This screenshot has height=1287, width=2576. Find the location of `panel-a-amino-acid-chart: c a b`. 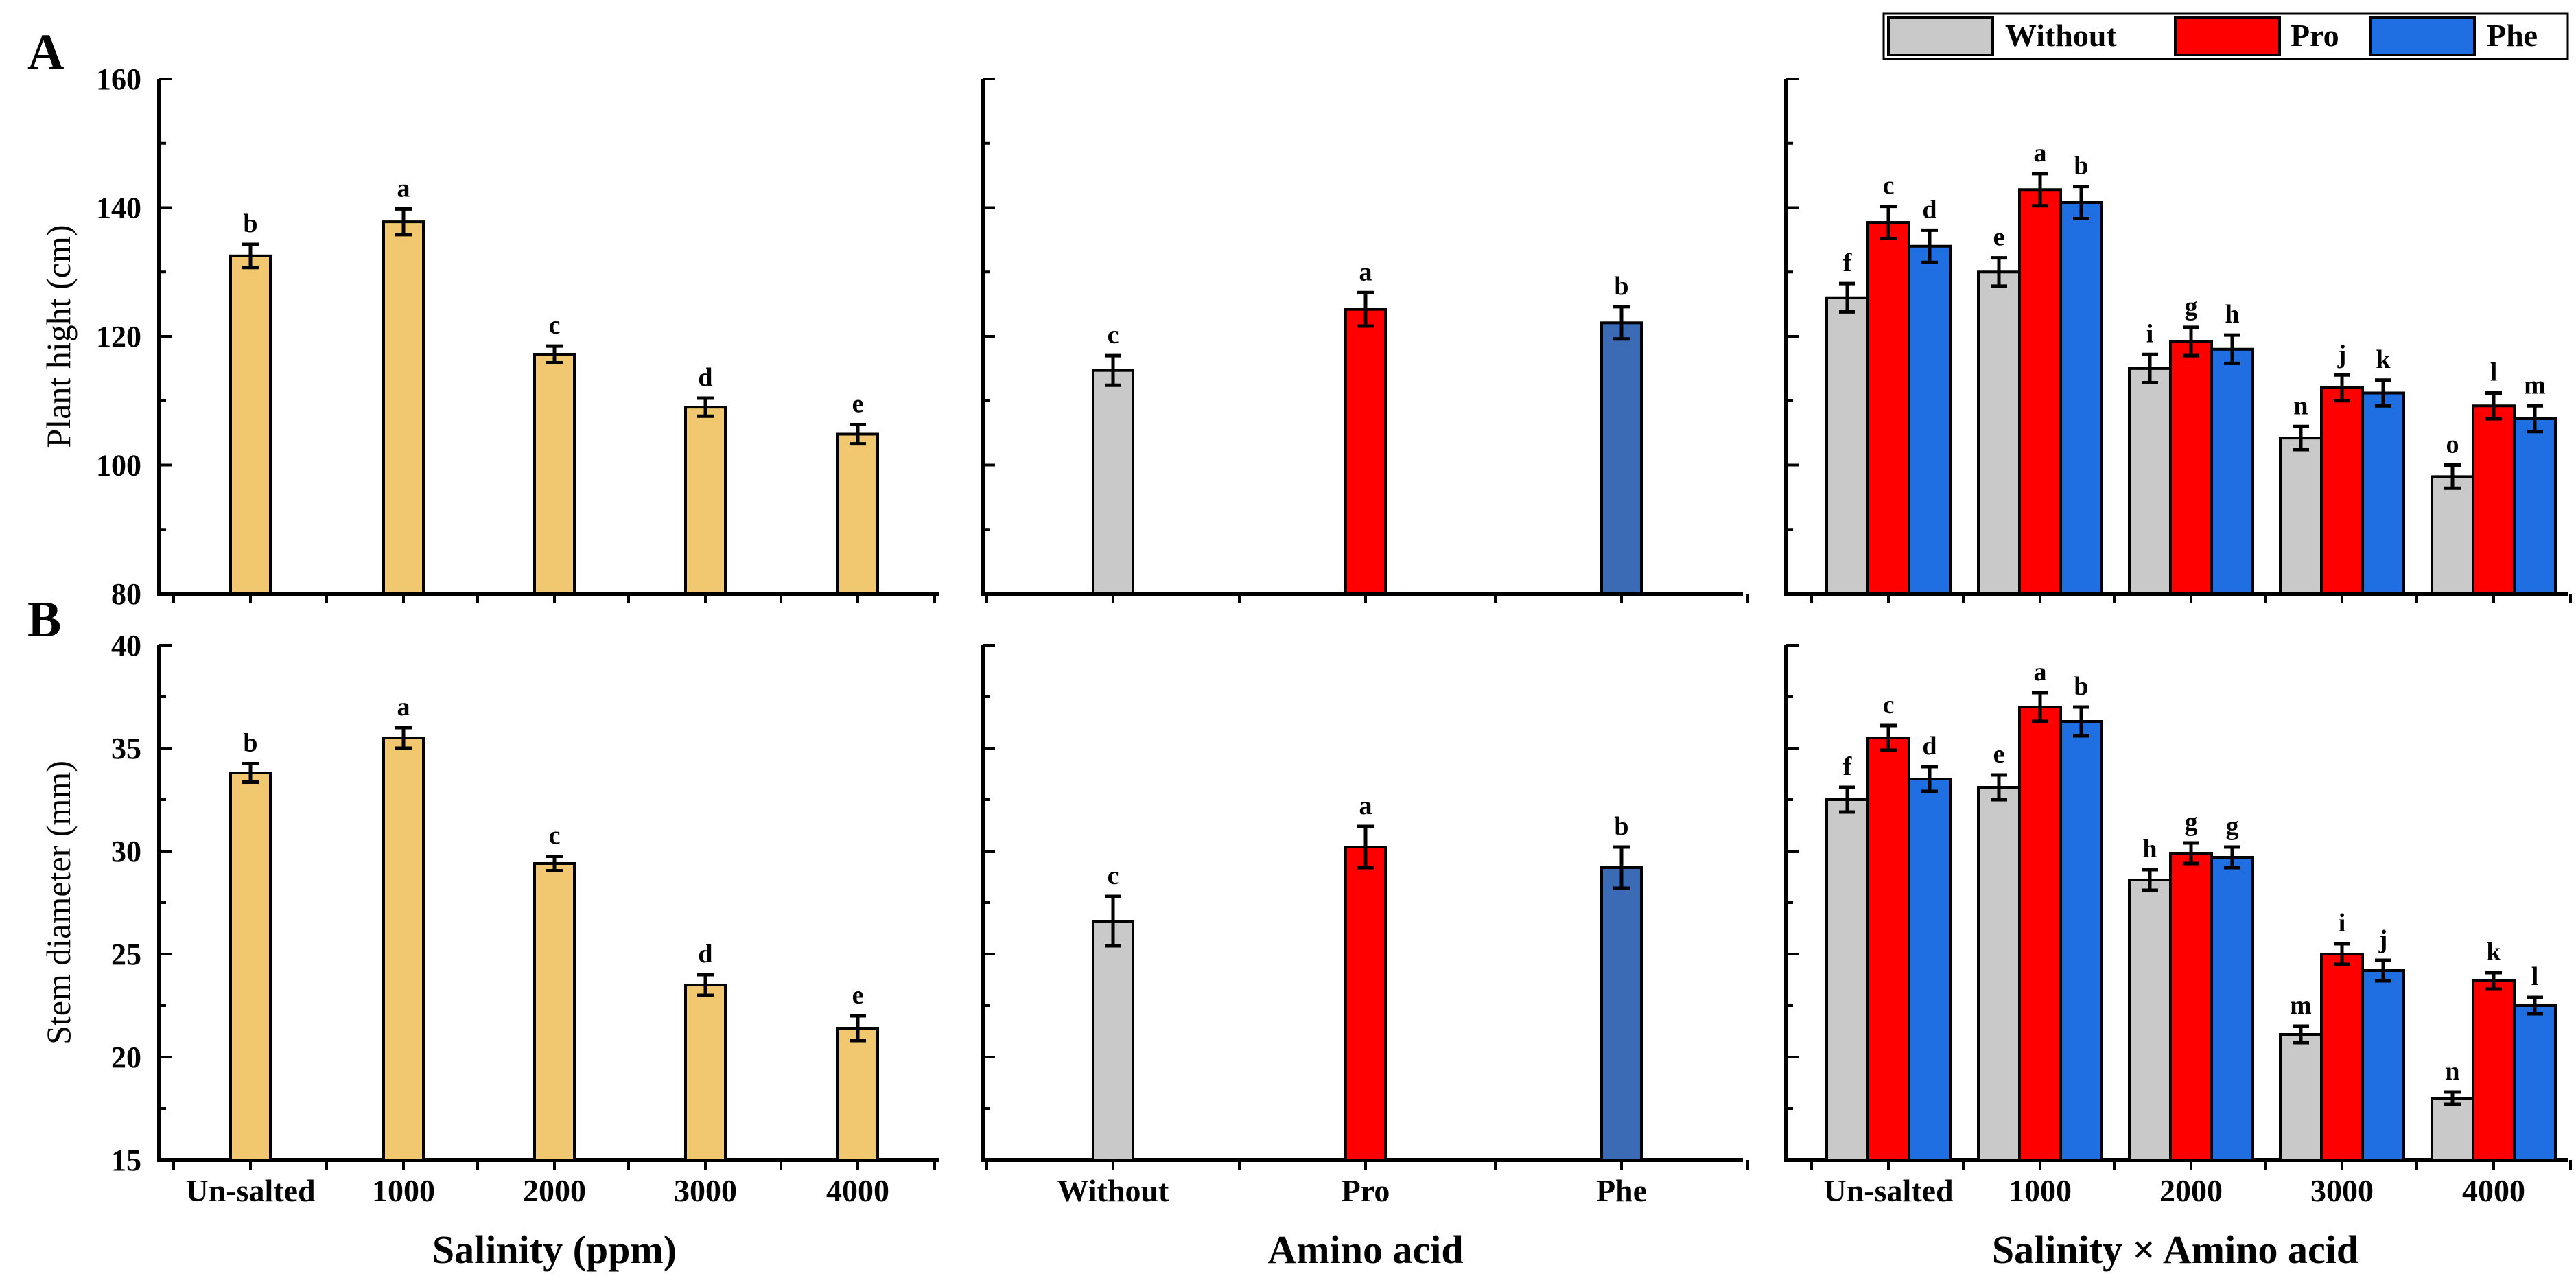

panel-a-amino-acid-chart: c a b is located at coordinates (1365, 341).